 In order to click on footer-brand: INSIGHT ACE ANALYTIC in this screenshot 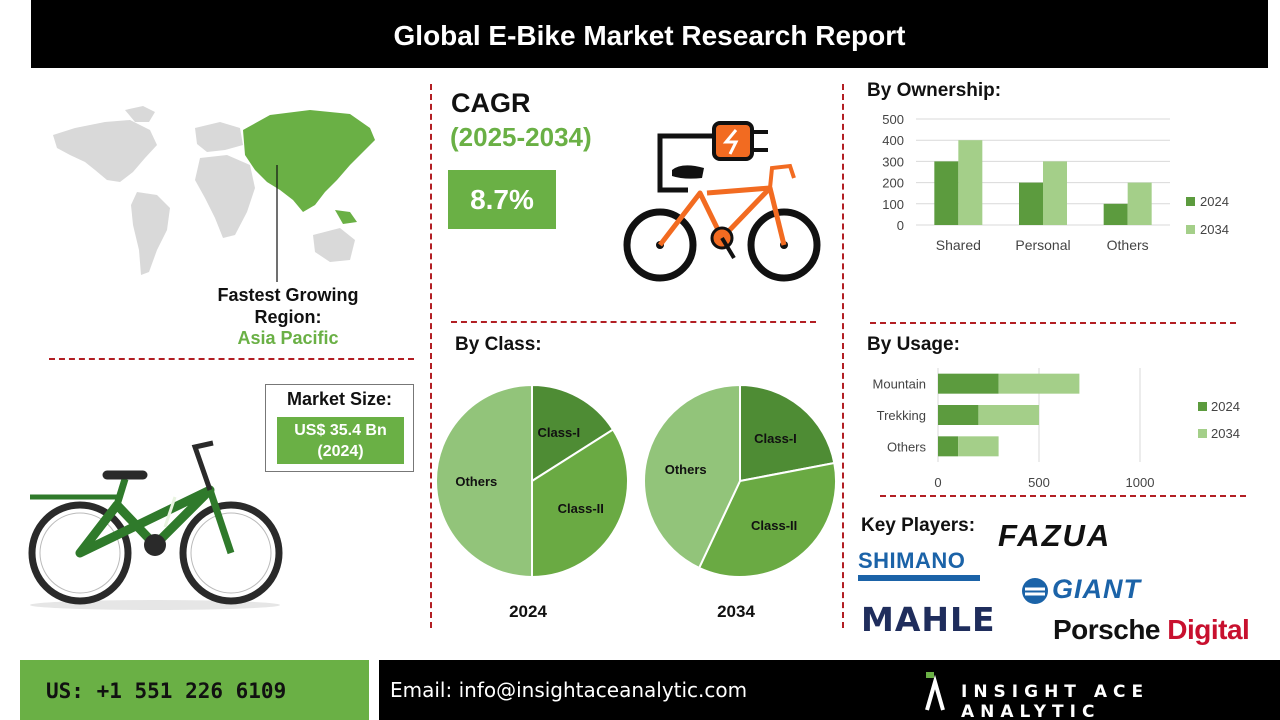, I will do `click(1055, 701)`.